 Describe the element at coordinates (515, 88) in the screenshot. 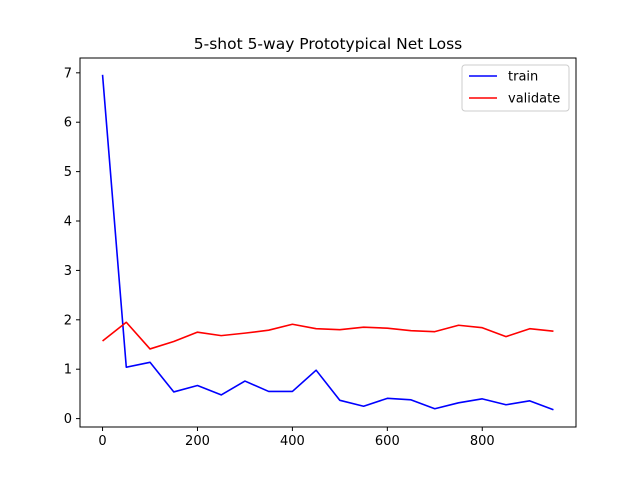

I see `legend: train validate` at that location.